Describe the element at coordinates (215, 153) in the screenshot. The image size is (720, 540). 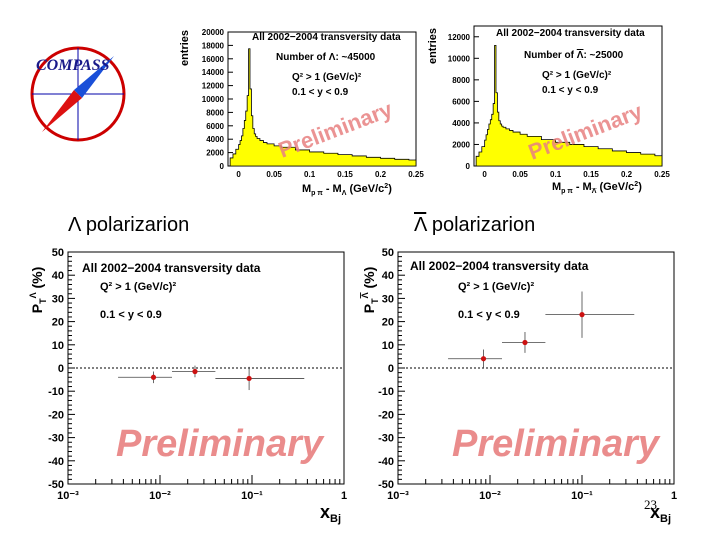
I see `lambda-mass-ytick-label: 2000` at that location.